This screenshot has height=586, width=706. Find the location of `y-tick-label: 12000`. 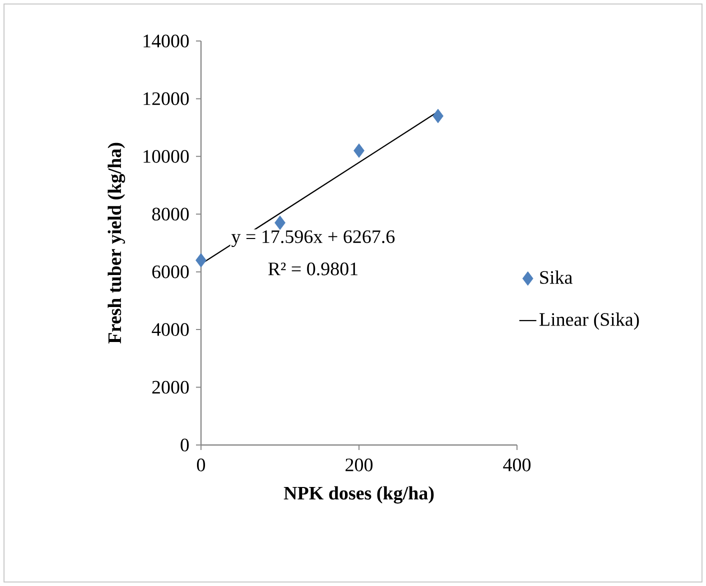

y-tick-label: 12000 is located at coordinates (166, 99).